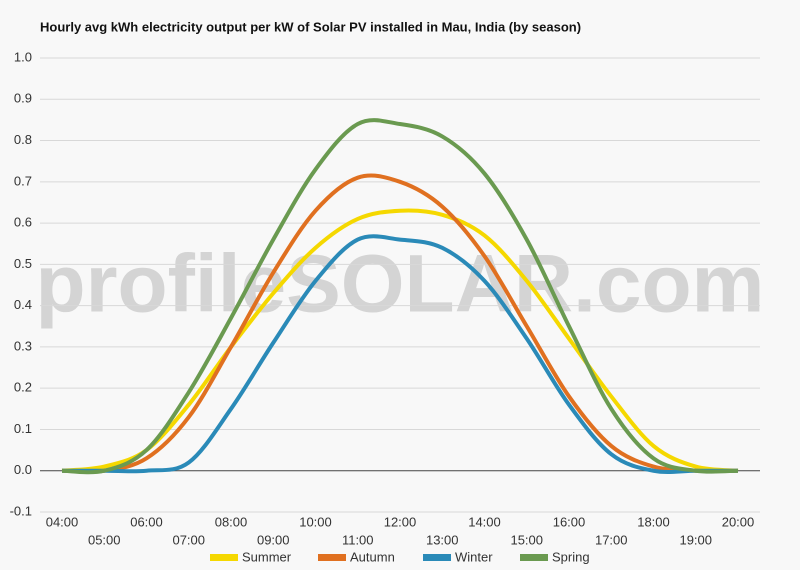  What do you see at coordinates (526, 539) in the screenshot?
I see `x-tick-label: 15:00` at bounding box center [526, 539].